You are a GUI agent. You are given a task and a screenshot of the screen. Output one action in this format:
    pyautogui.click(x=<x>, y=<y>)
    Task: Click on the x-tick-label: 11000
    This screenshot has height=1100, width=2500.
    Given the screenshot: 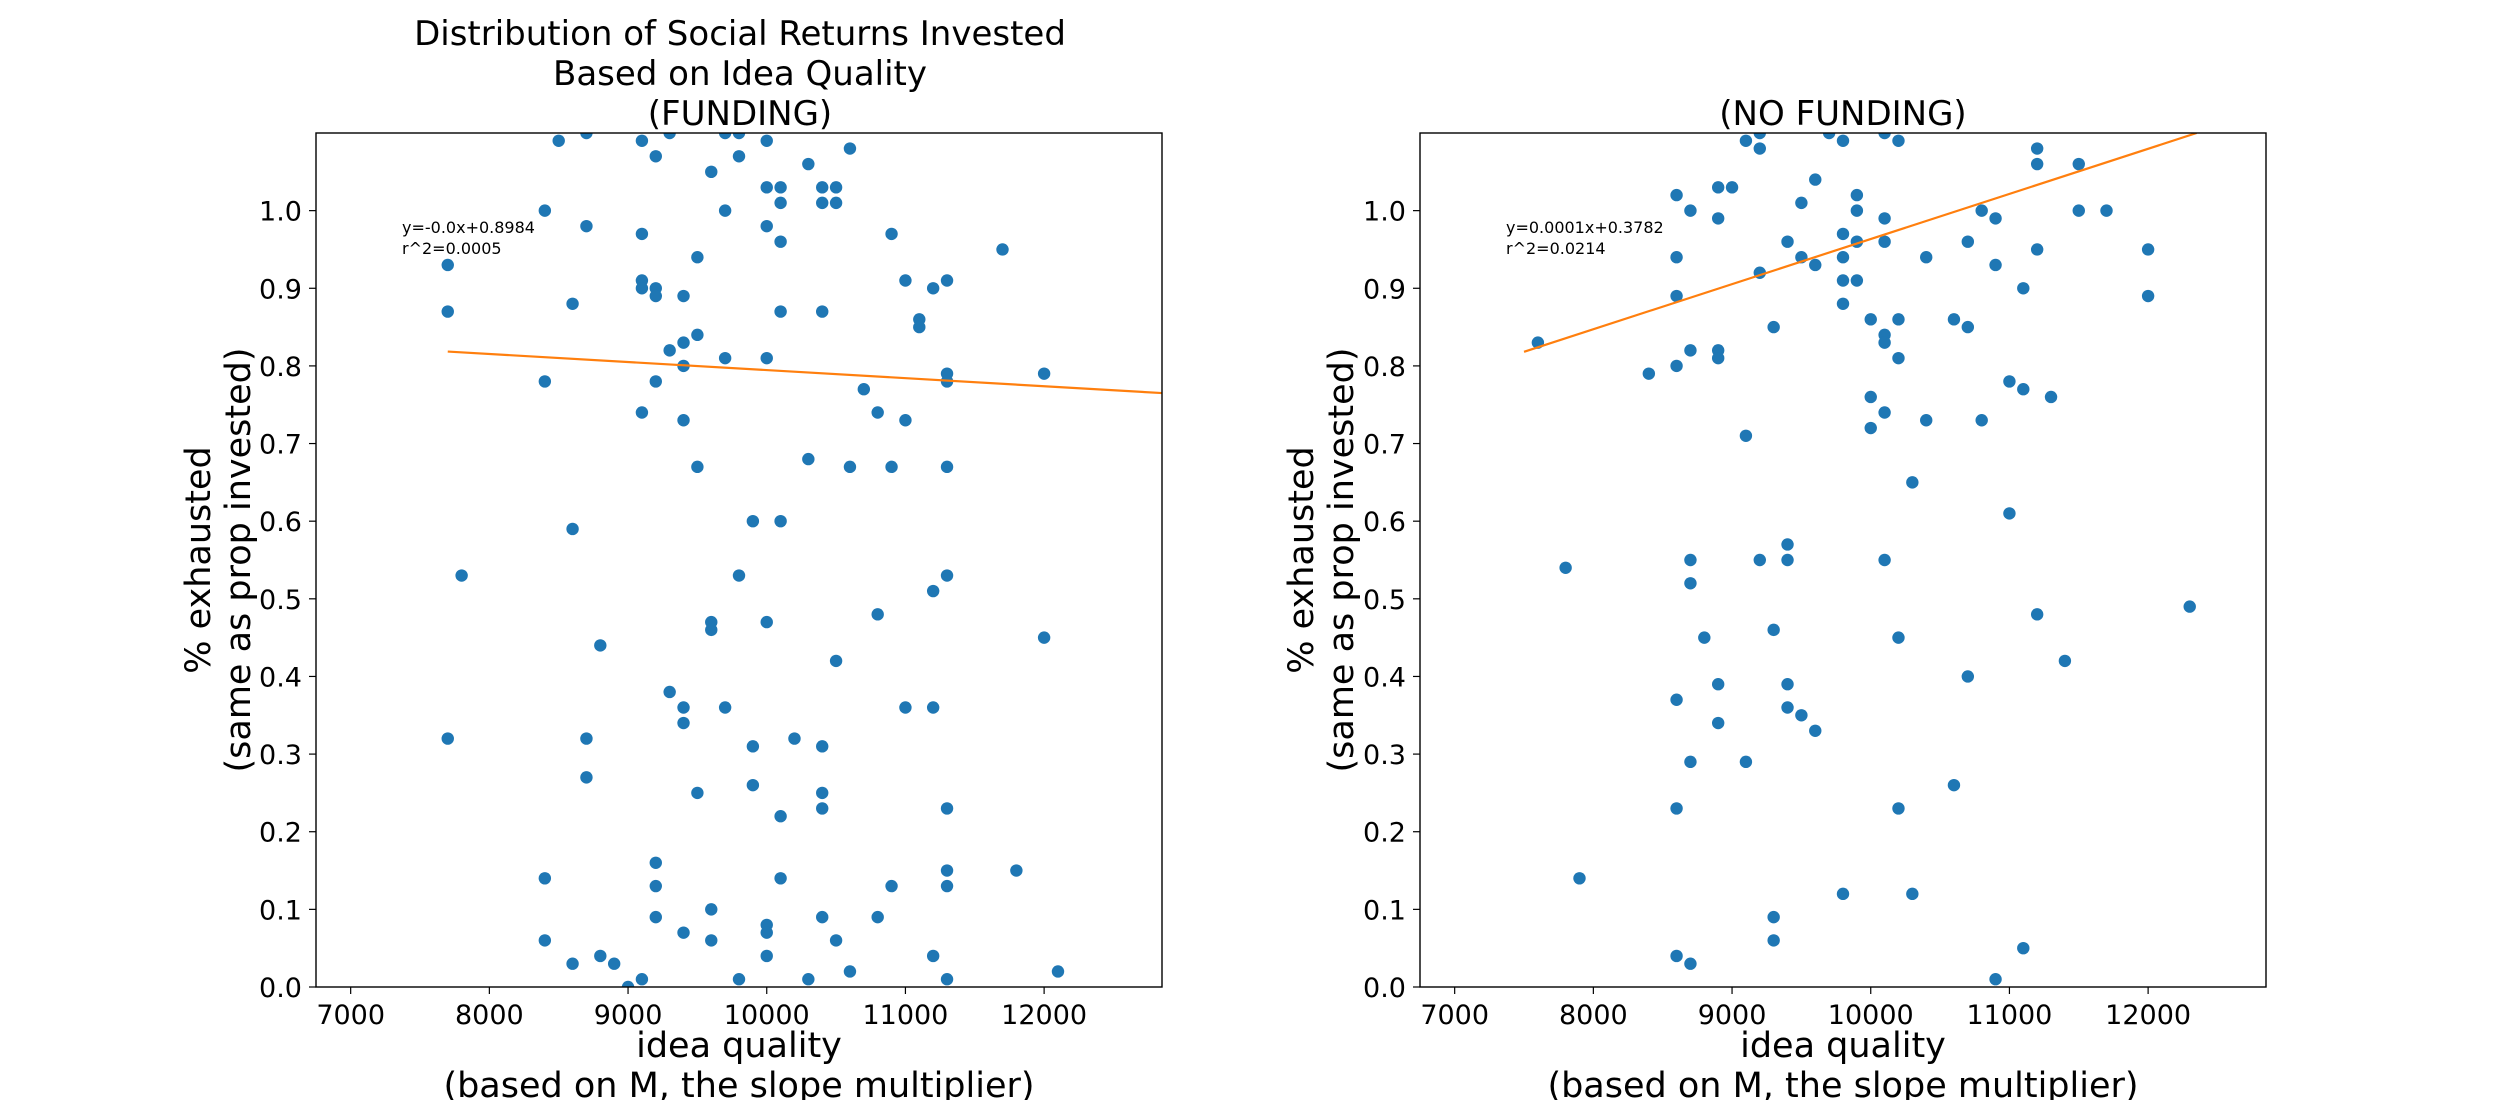 What is the action you would take?
    pyautogui.click(x=905, y=1015)
    